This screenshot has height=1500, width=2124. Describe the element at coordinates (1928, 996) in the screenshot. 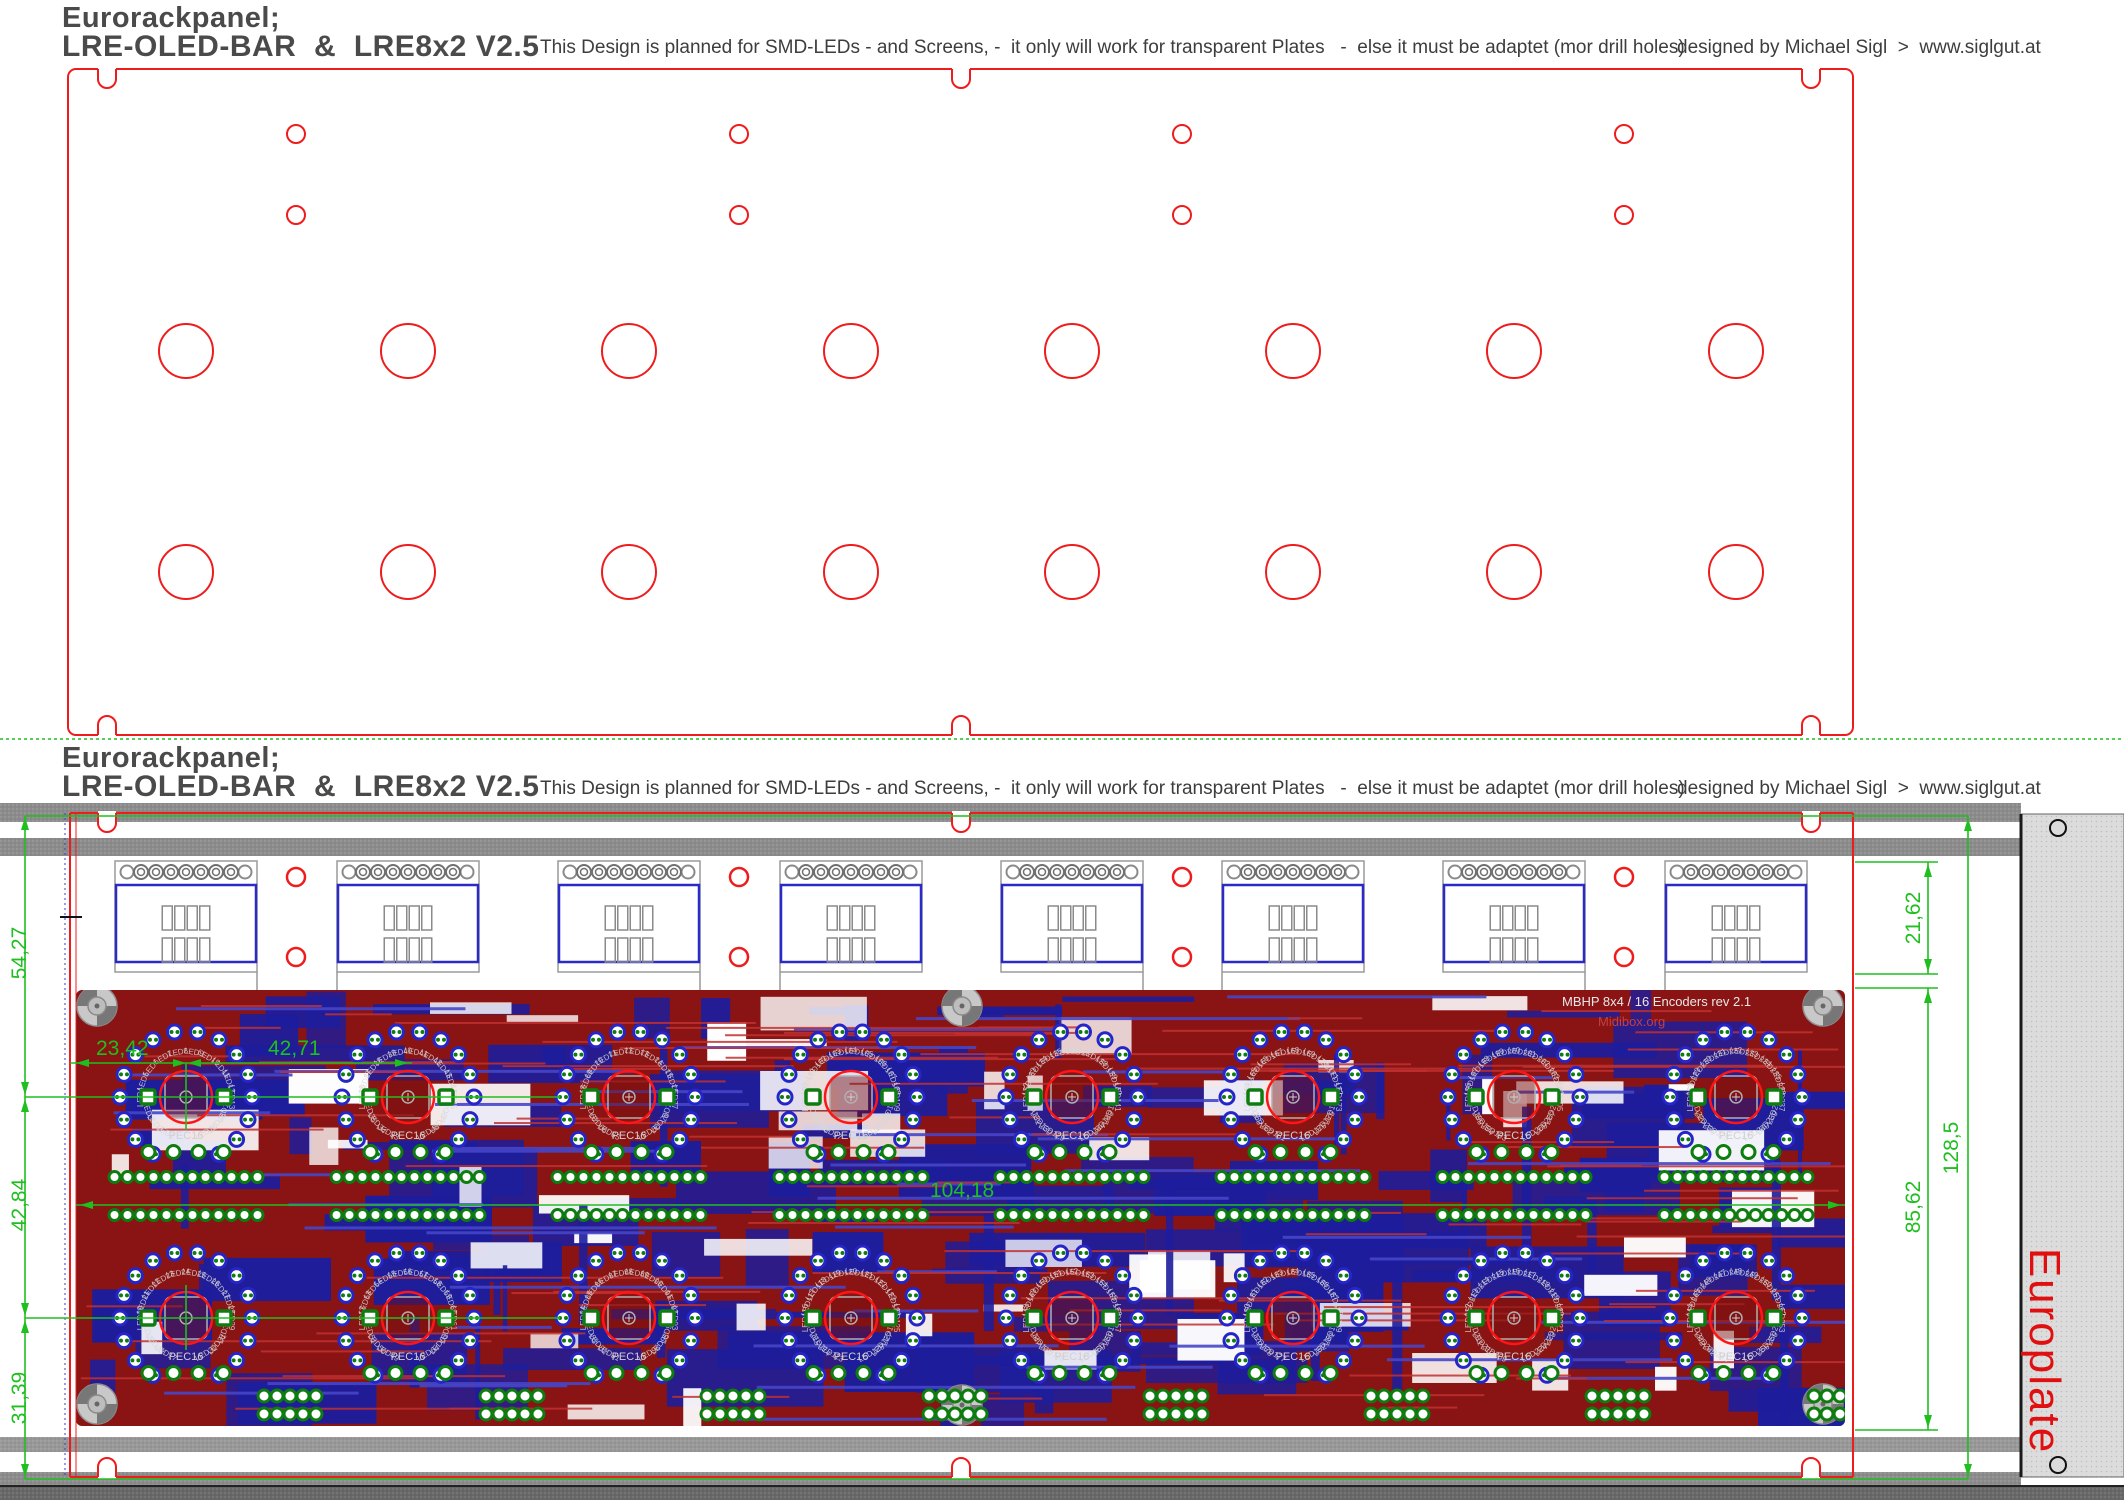

I see `dim-arrow` at that location.